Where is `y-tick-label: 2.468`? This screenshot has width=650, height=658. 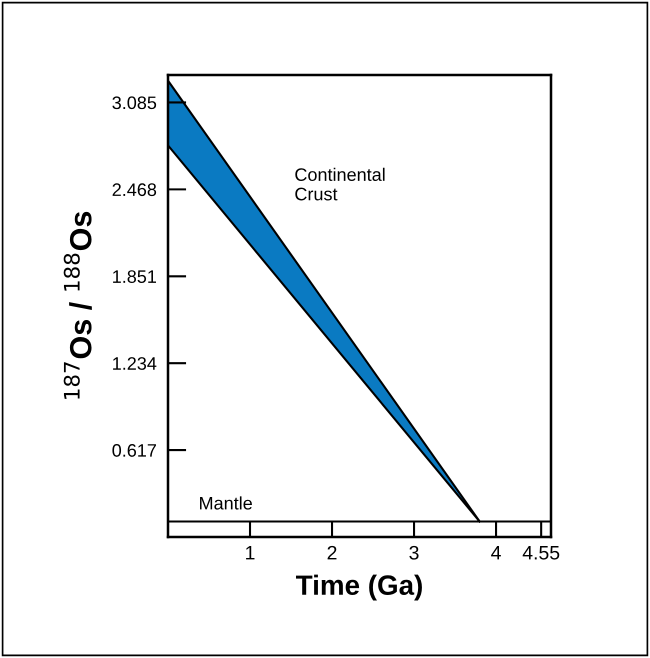
y-tick-label: 2.468 is located at coordinates (134, 189).